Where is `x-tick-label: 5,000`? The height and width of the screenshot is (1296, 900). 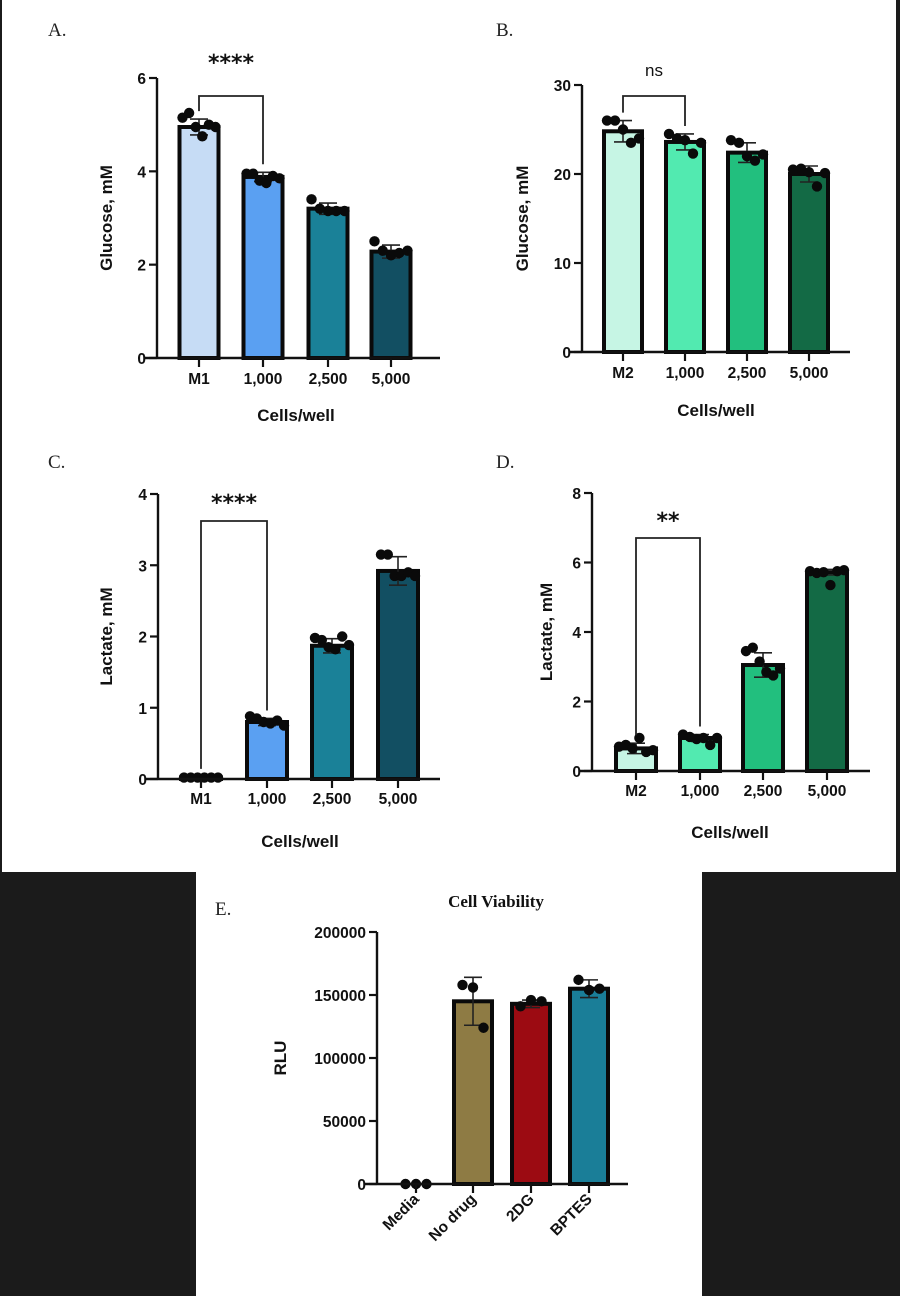
x-tick-label: 5,000 is located at coordinates (391, 379).